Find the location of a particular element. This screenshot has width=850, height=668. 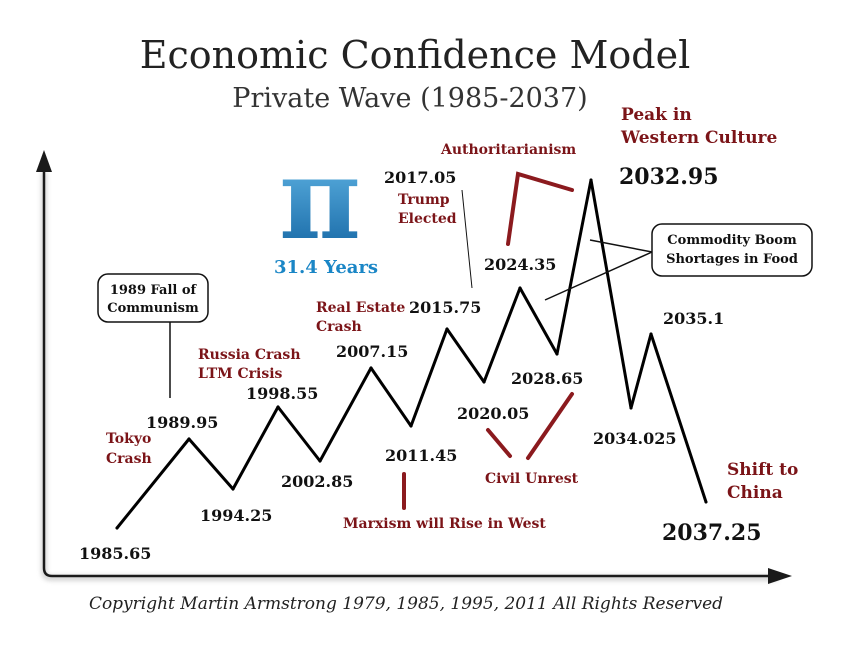

chart-subtitle: Private Wave (1985-2037) is located at coordinates (409, 98).